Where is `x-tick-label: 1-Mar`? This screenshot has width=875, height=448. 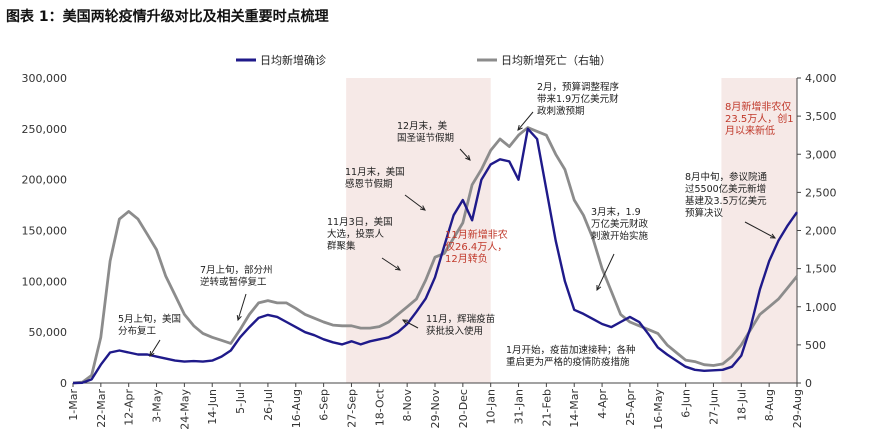 x-tick-label: 1-Mar is located at coordinates (73, 405).